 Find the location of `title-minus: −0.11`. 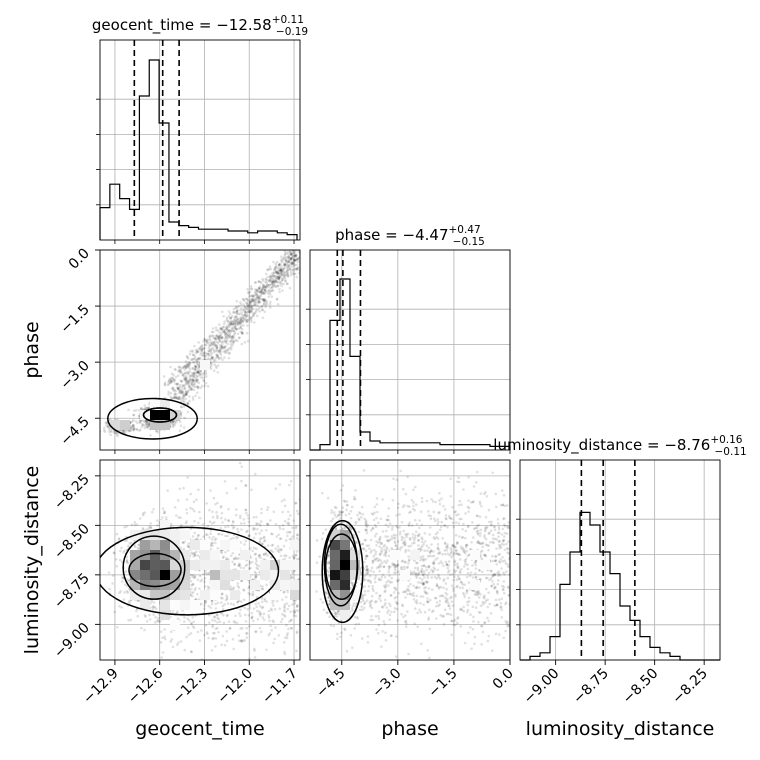

title-minus: −0.11 is located at coordinates (731, 452).